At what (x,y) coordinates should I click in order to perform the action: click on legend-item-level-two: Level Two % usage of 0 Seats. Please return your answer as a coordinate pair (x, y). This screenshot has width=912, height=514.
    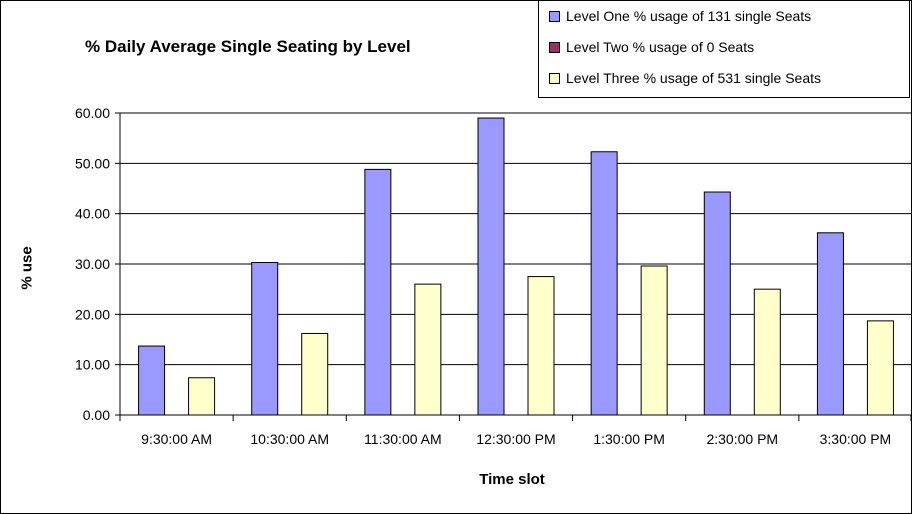
    Looking at the image, I should click on (651, 47).